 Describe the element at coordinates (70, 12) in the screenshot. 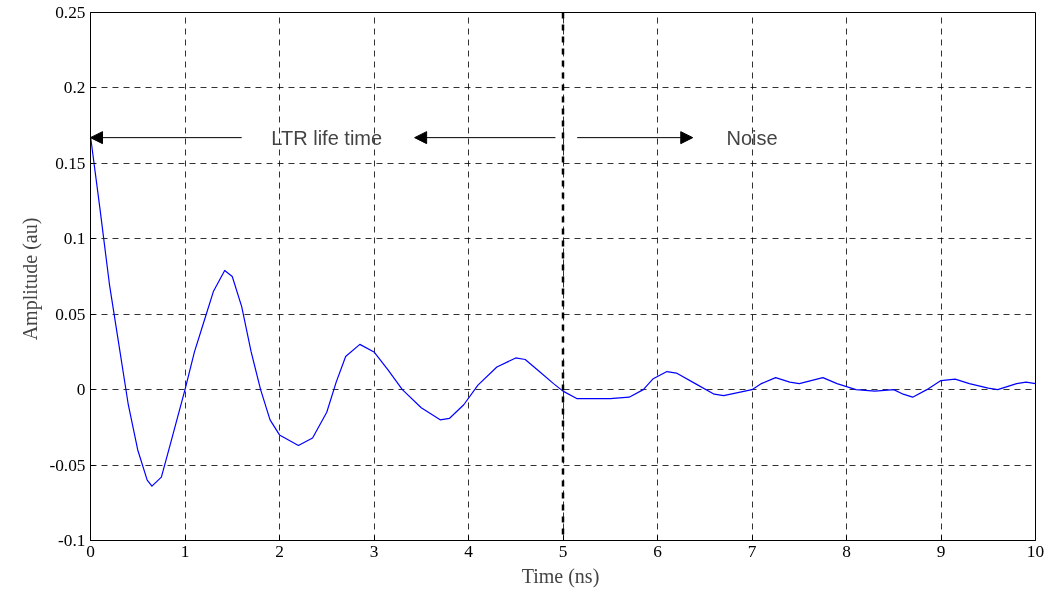

I see `y-tick-label: 0.25` at that location.